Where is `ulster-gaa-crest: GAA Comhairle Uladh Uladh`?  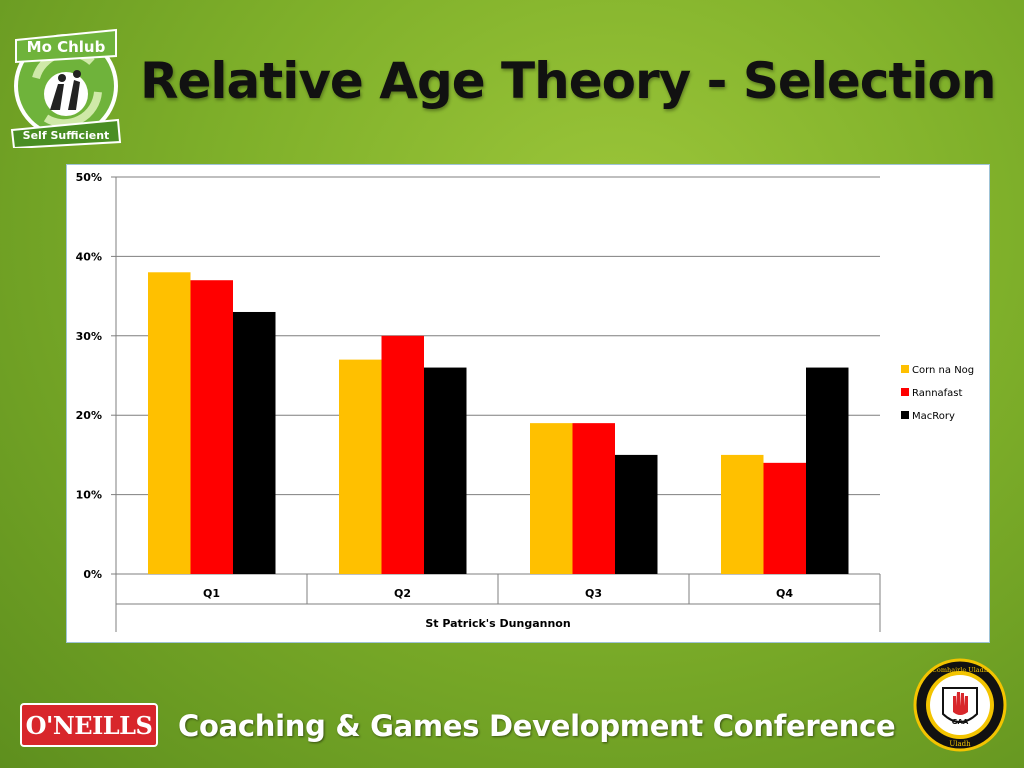 ulster-gaa-crest: GAA Comhairle Uladh Uladh is located at coordinates (960, 705).